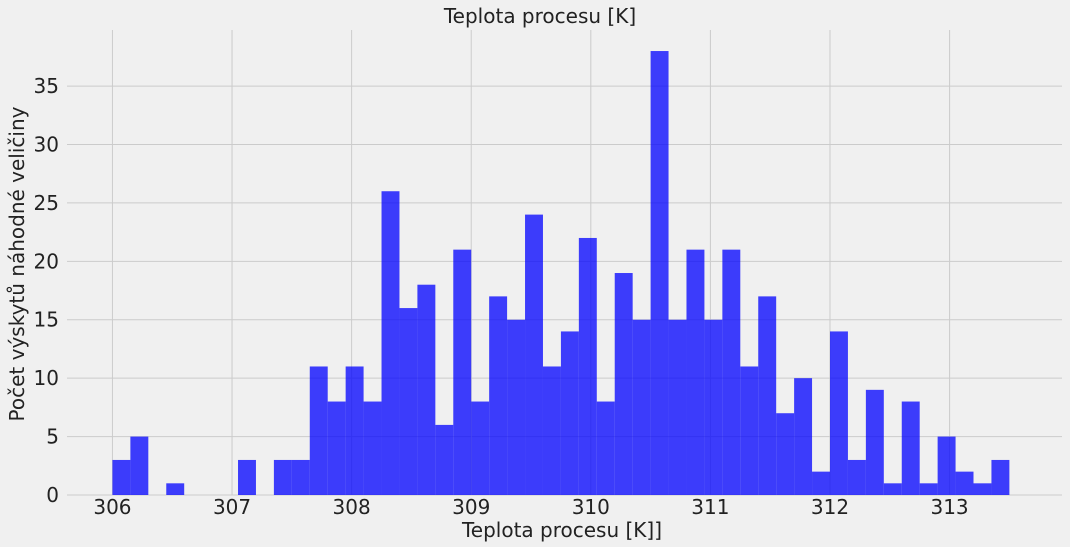 This screenshot has width=1070, height=547. I want to click on x-tick-label: 312, so click(830, 507).